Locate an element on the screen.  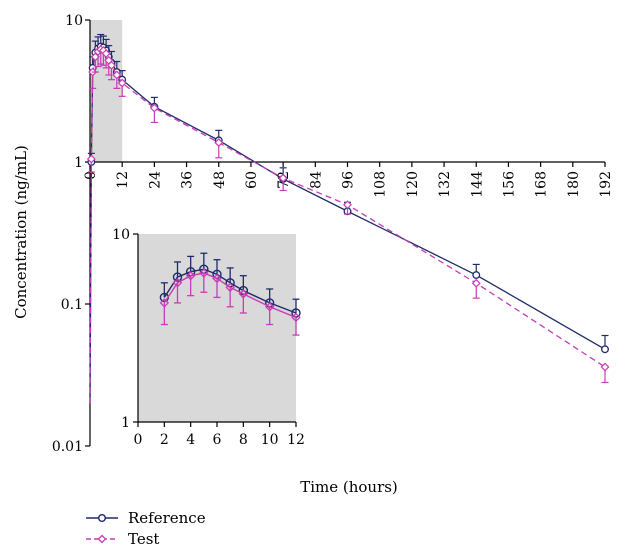
main-x-tick-label: 24 is located at coordinates (155, 180).